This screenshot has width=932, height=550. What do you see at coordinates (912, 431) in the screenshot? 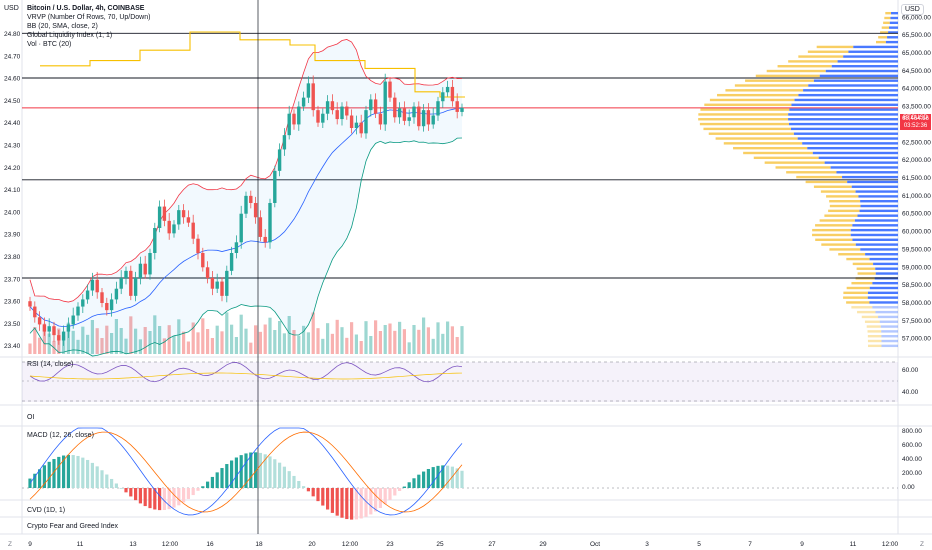
I see `macd-tick: 800.00` at bounding box center [912, 431].